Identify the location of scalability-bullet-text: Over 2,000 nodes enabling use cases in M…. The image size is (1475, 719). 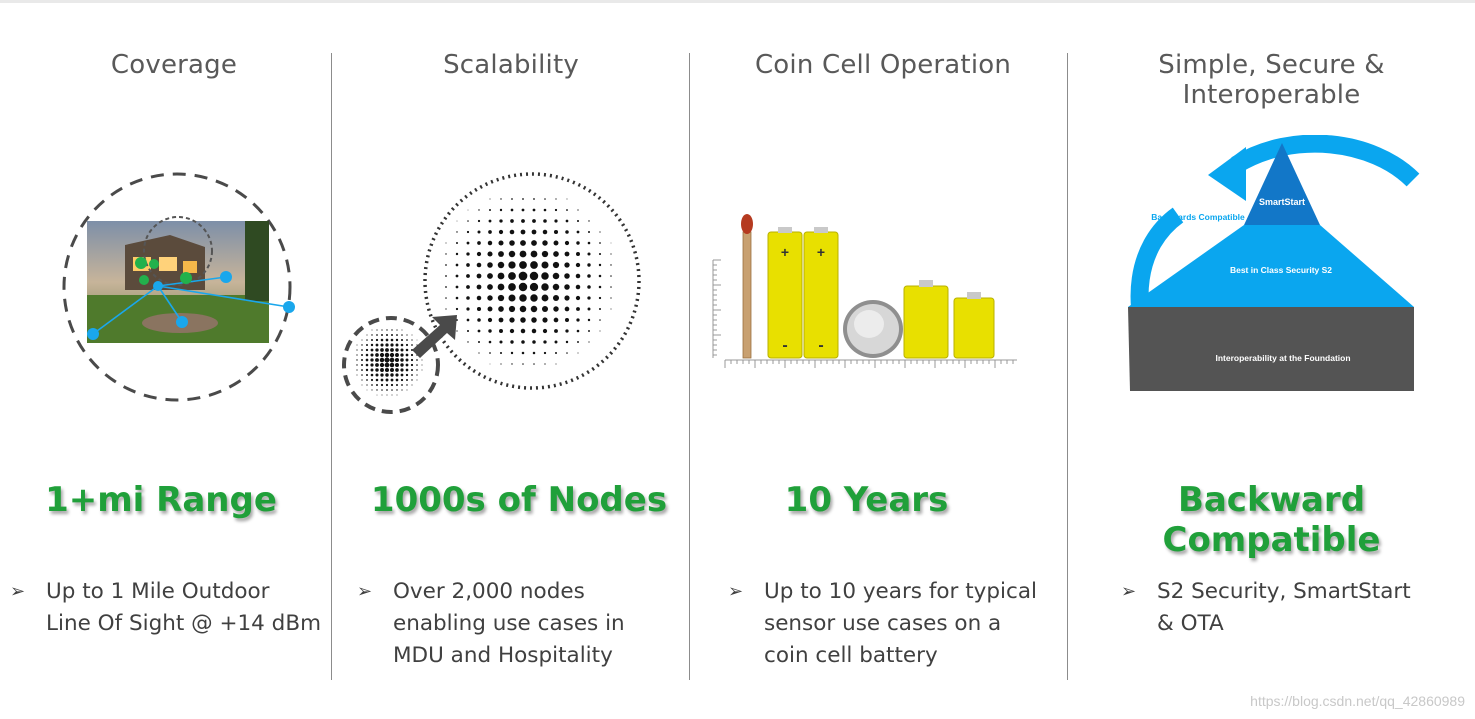
(509, 623).